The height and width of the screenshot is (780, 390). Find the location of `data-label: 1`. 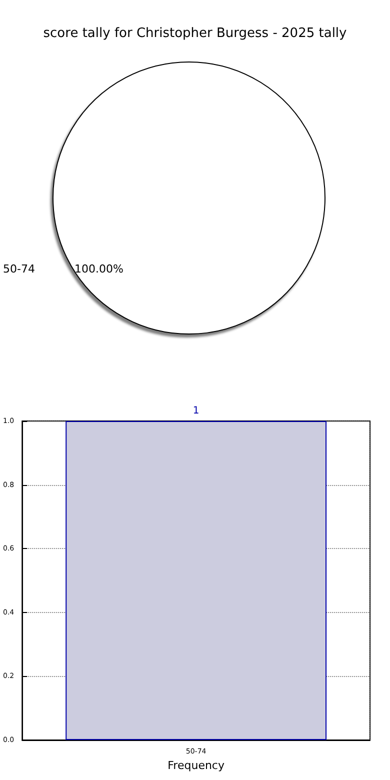

data-label: 1 is located at coordinates (196, 411).